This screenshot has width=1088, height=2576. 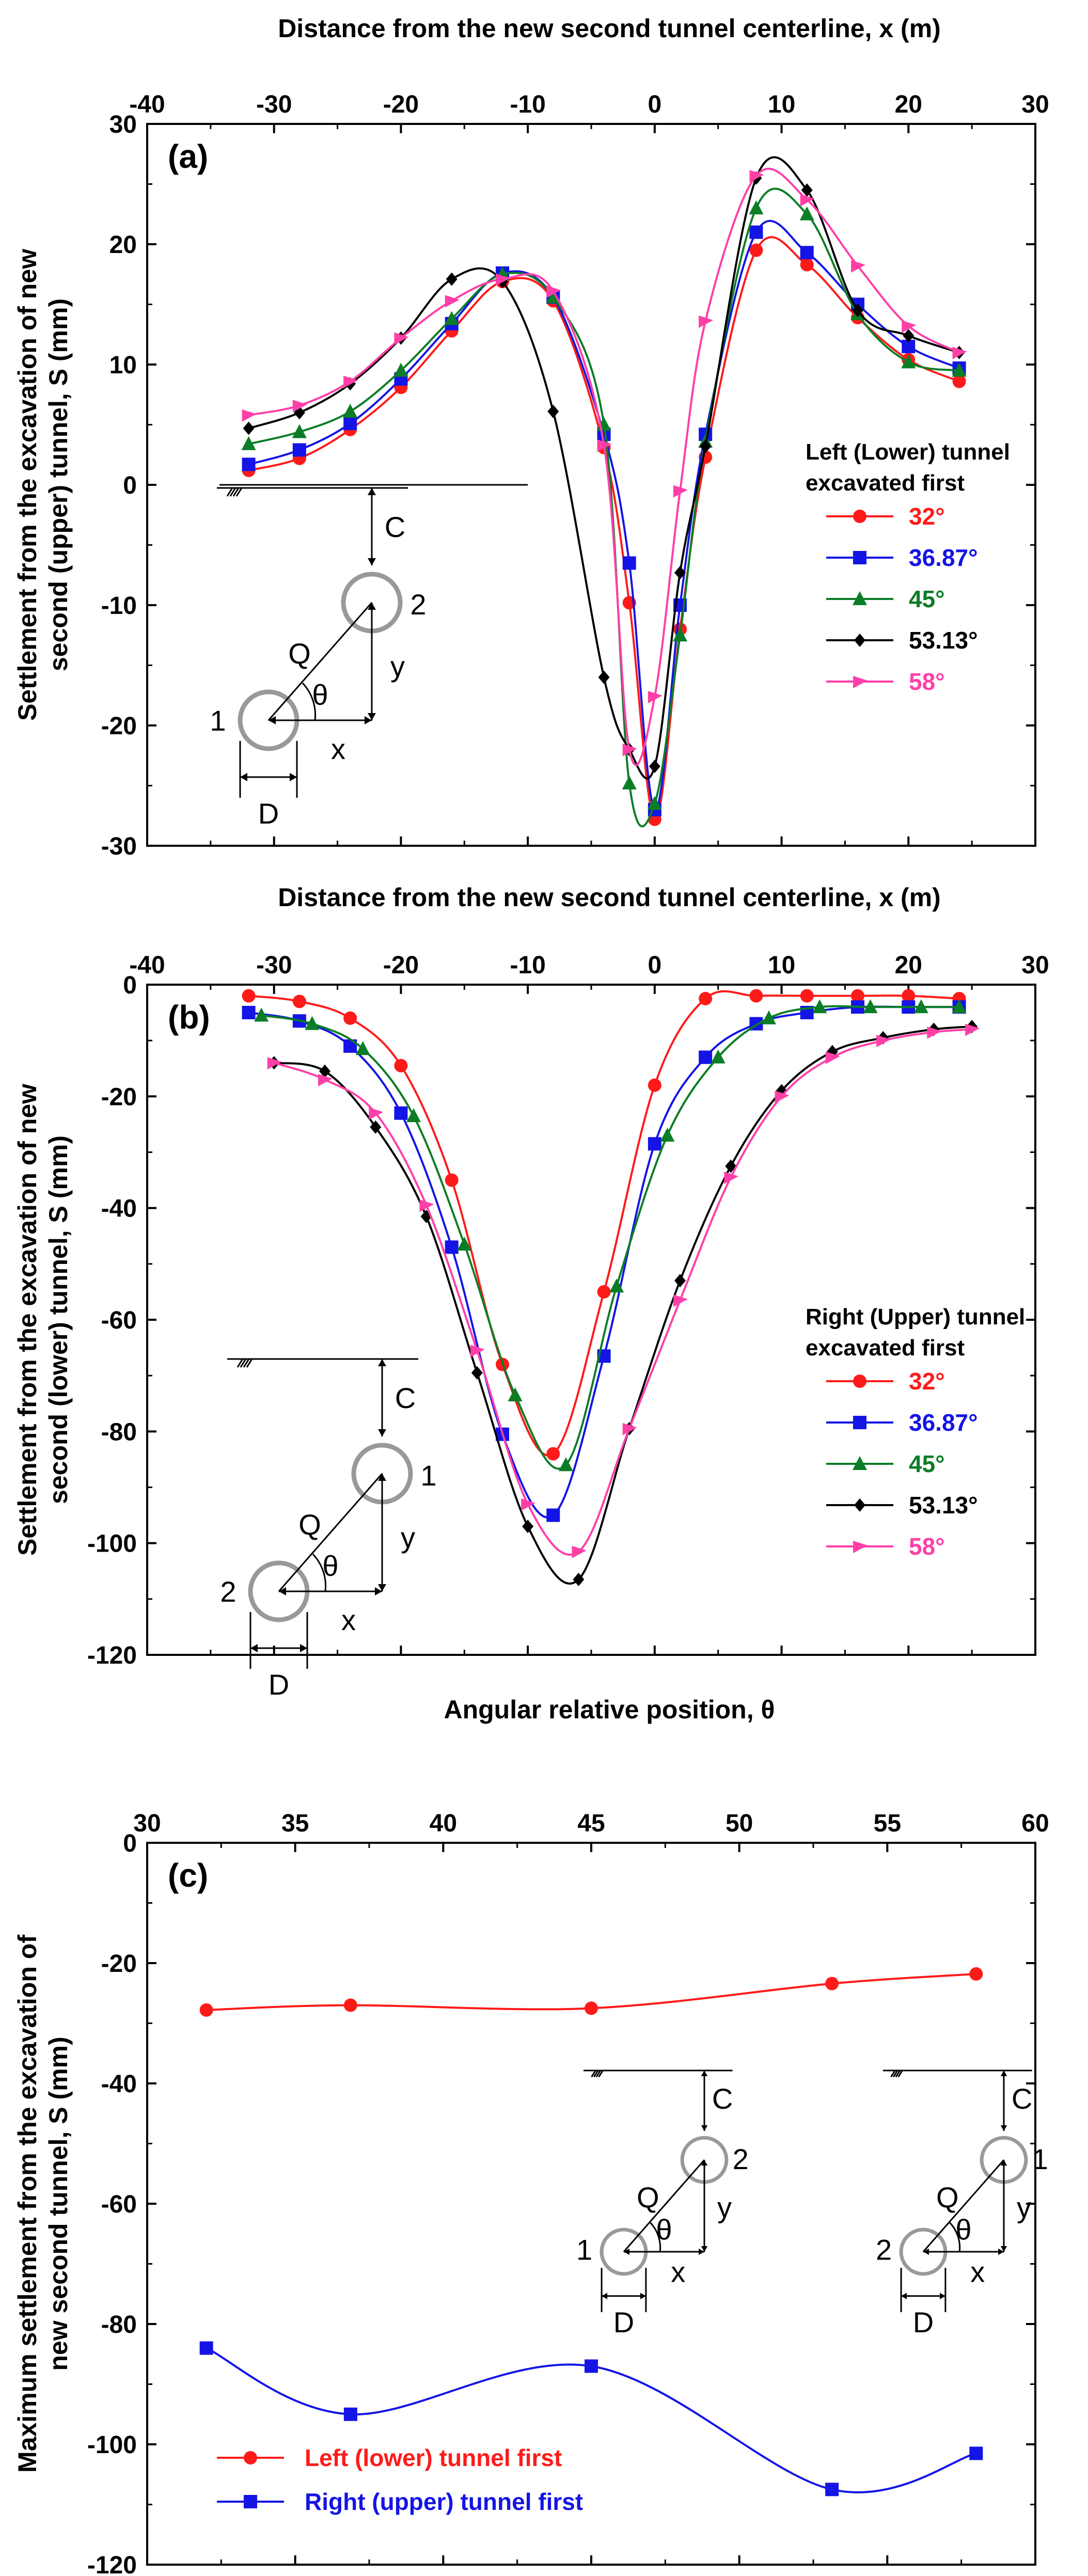 What do you see at coordinates (119, 606) in the screenshot?
I see `y-tick-label: -10` at bounding box center [119, 606].